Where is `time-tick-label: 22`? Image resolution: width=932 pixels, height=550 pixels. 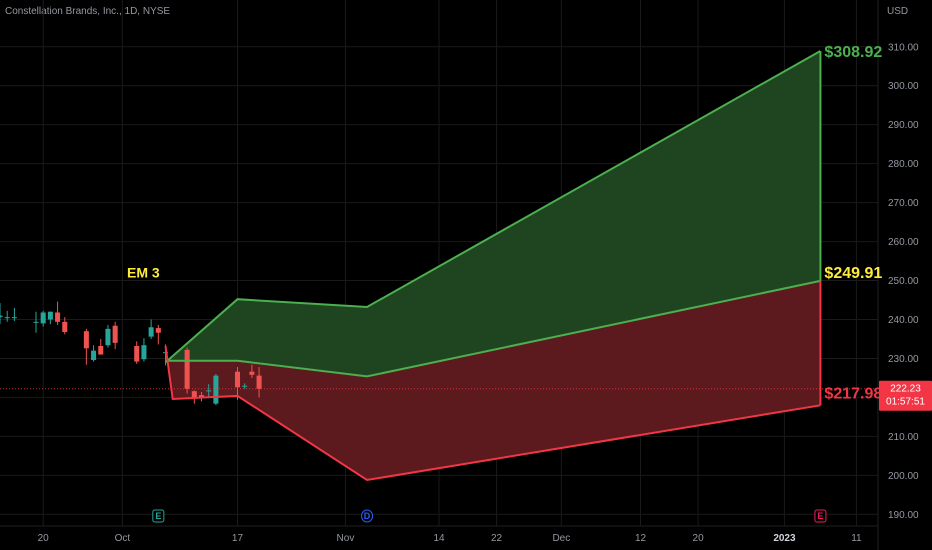
time-tick-label: 22 is located at coordinates (497, 538).